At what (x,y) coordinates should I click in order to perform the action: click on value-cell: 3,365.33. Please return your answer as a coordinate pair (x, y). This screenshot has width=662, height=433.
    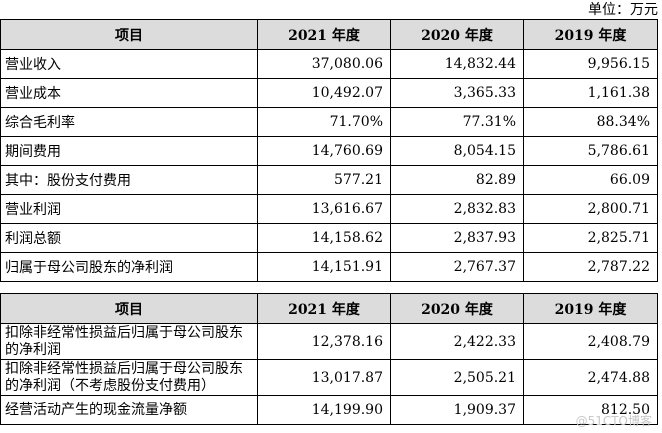
    Looking at the image, I should click on (457, 93).